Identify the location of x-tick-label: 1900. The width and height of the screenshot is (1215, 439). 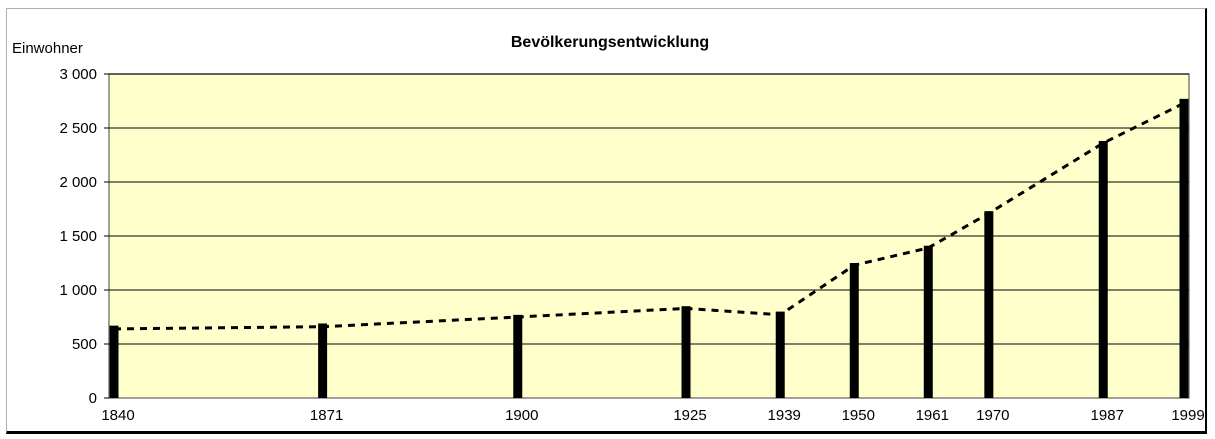
(521, 415).